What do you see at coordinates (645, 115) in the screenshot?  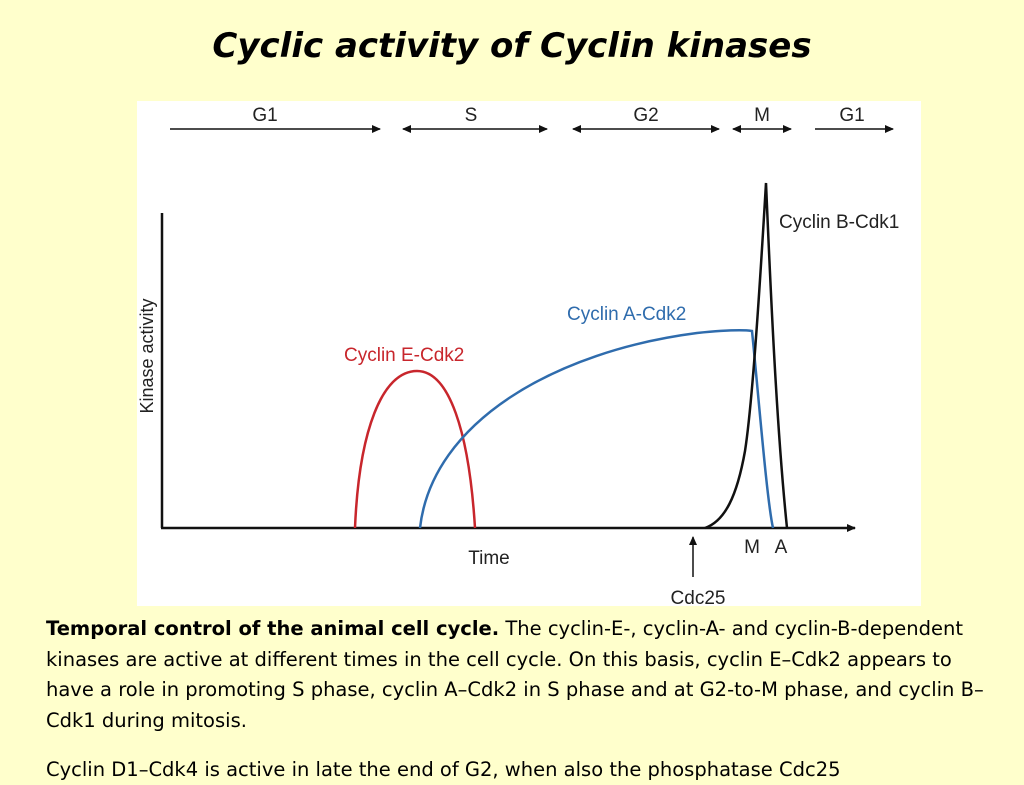 I see `phase-label-g2: G2` at bounding box center [645, 115].